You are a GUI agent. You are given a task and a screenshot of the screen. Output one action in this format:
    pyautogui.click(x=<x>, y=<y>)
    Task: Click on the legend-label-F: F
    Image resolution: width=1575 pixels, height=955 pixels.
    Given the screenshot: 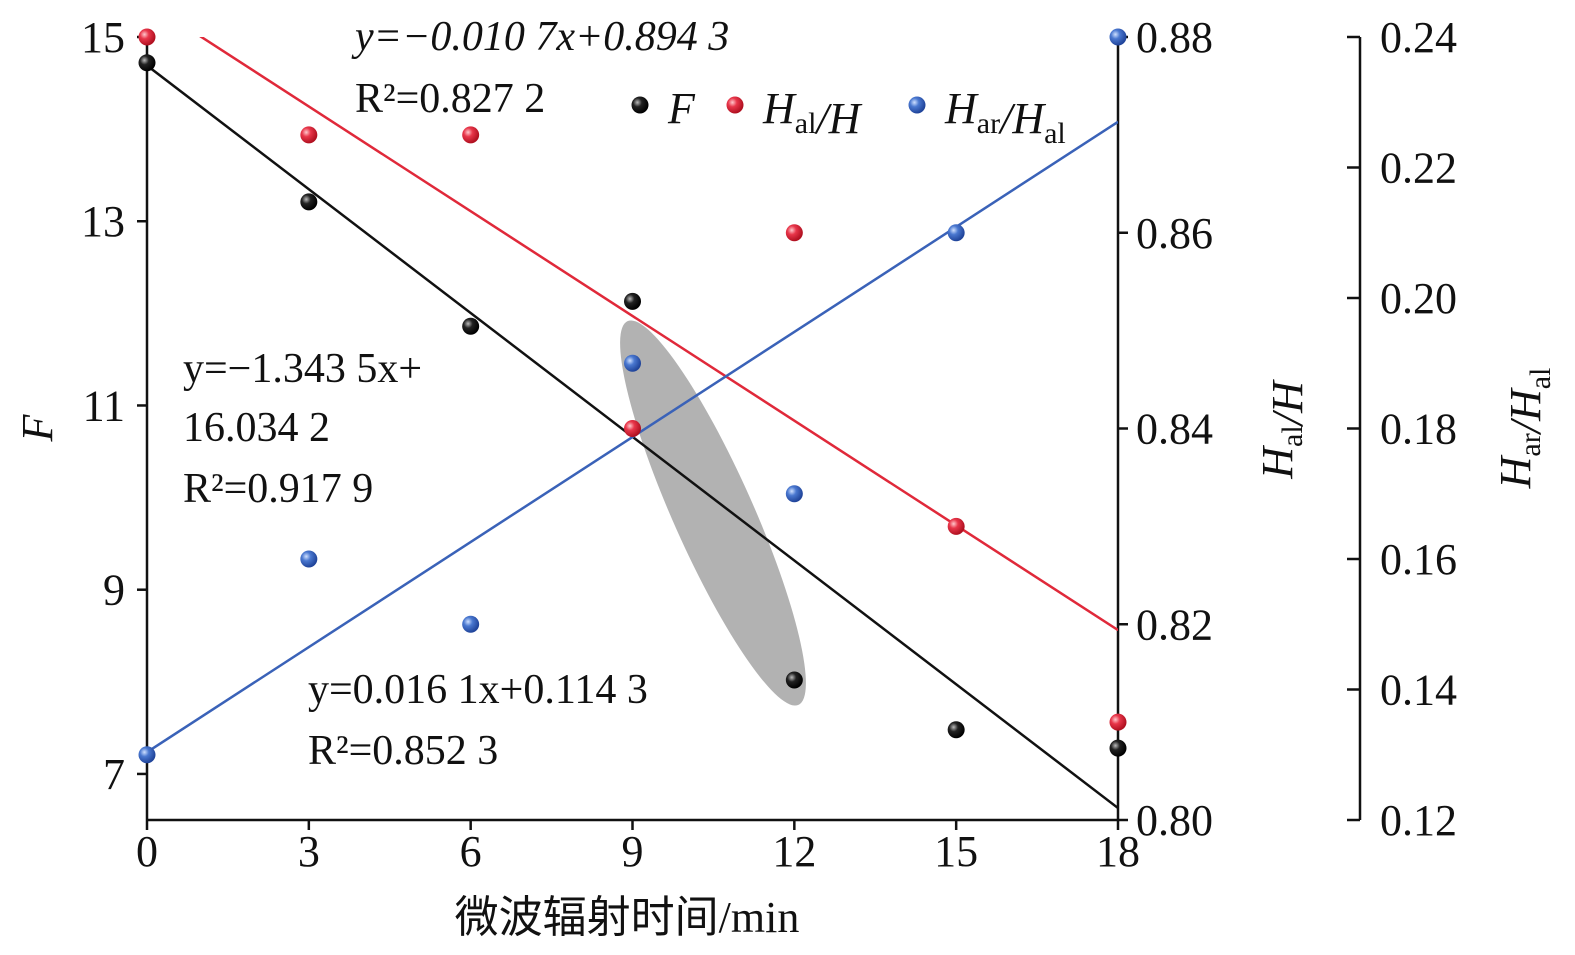 What is the action you would take?
    pyautogui.click(x=681, y=108)
    